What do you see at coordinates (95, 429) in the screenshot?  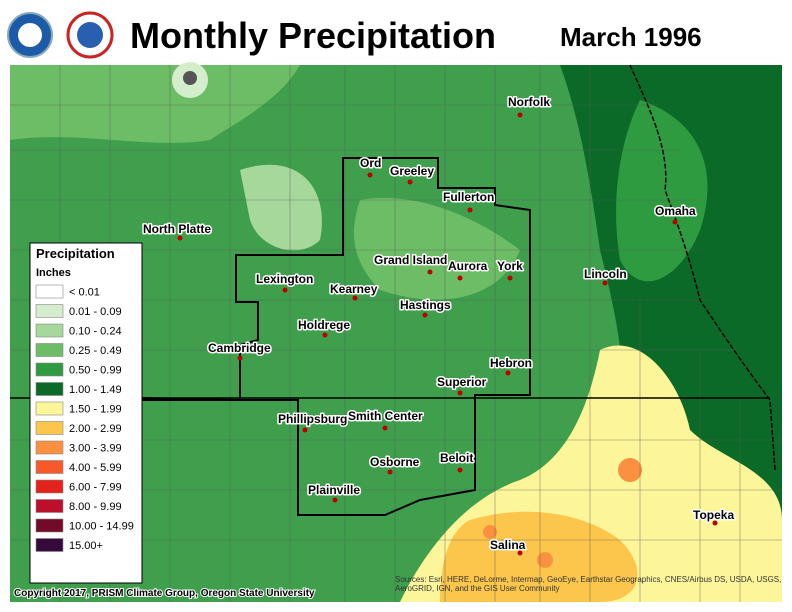 I see `legend-label: 2.00 - 2.99` at bounding box center [95, 429].